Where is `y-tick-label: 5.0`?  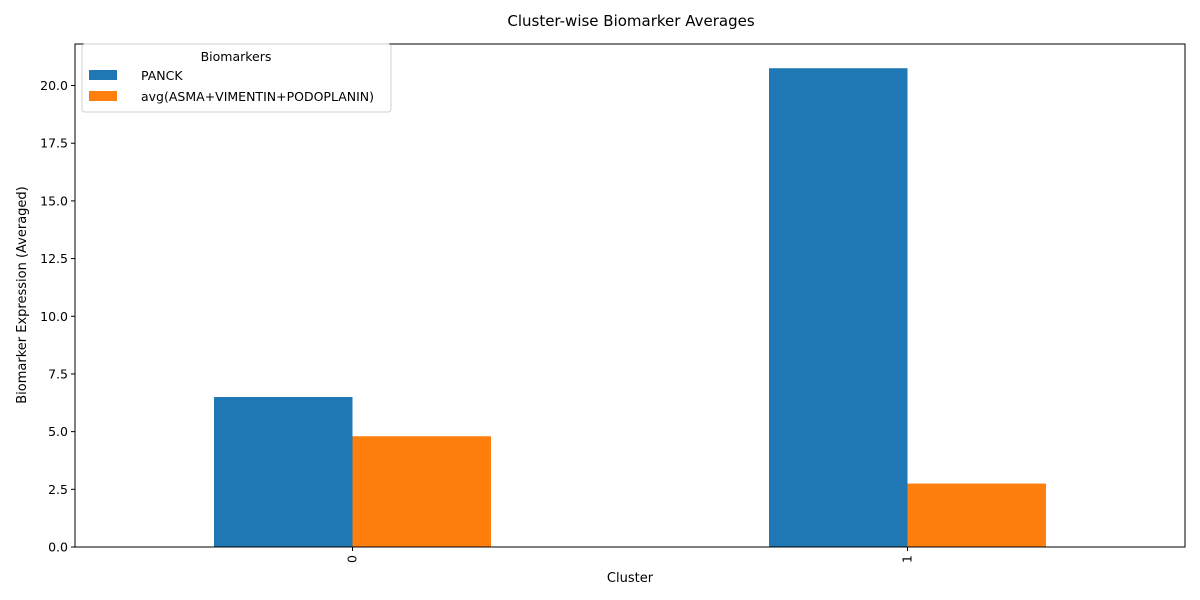 y-tick-label: 5.0 is located at coordinates (58, 431).